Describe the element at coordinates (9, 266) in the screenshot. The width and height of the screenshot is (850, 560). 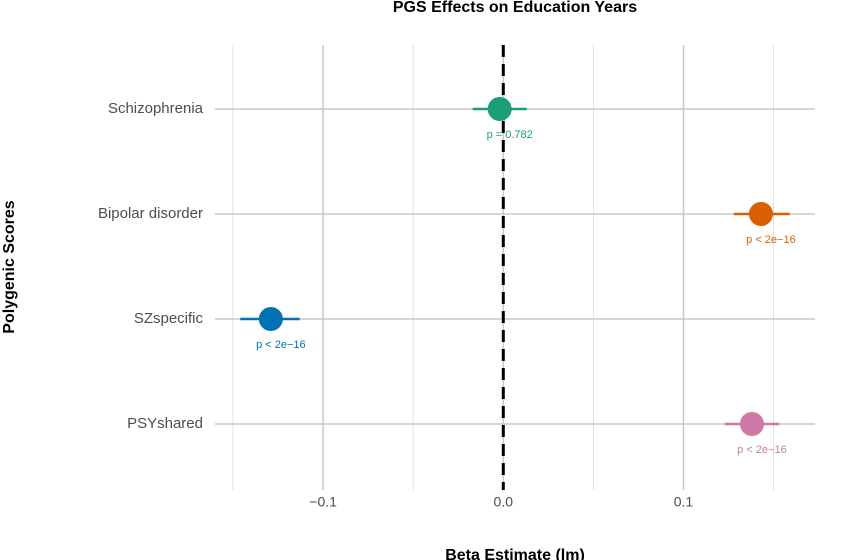
I see `y-axis-label: Polygenic Scores` at that location.